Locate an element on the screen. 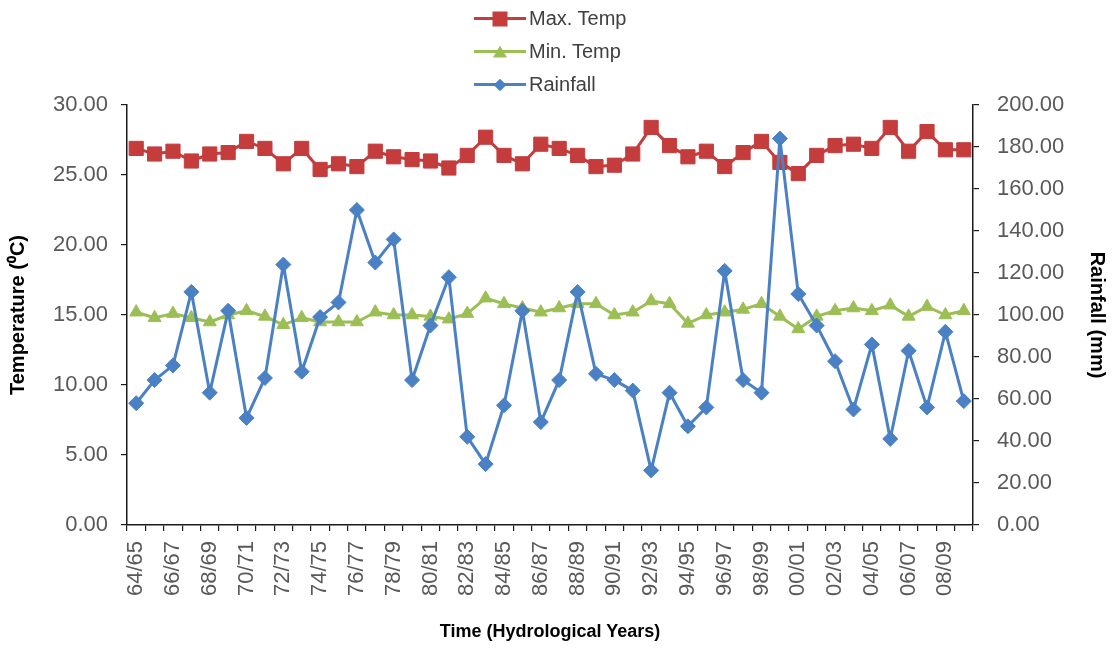  y2-tick-label: 20.00 is located at coordinates (1025, 482).